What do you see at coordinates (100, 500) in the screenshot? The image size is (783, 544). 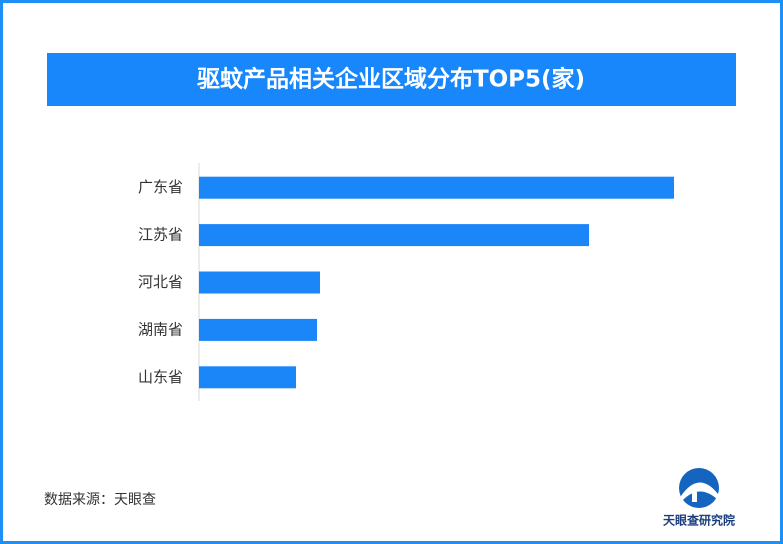 I see `source: 数据来源：天眼查` at bounding box center [100, 500].